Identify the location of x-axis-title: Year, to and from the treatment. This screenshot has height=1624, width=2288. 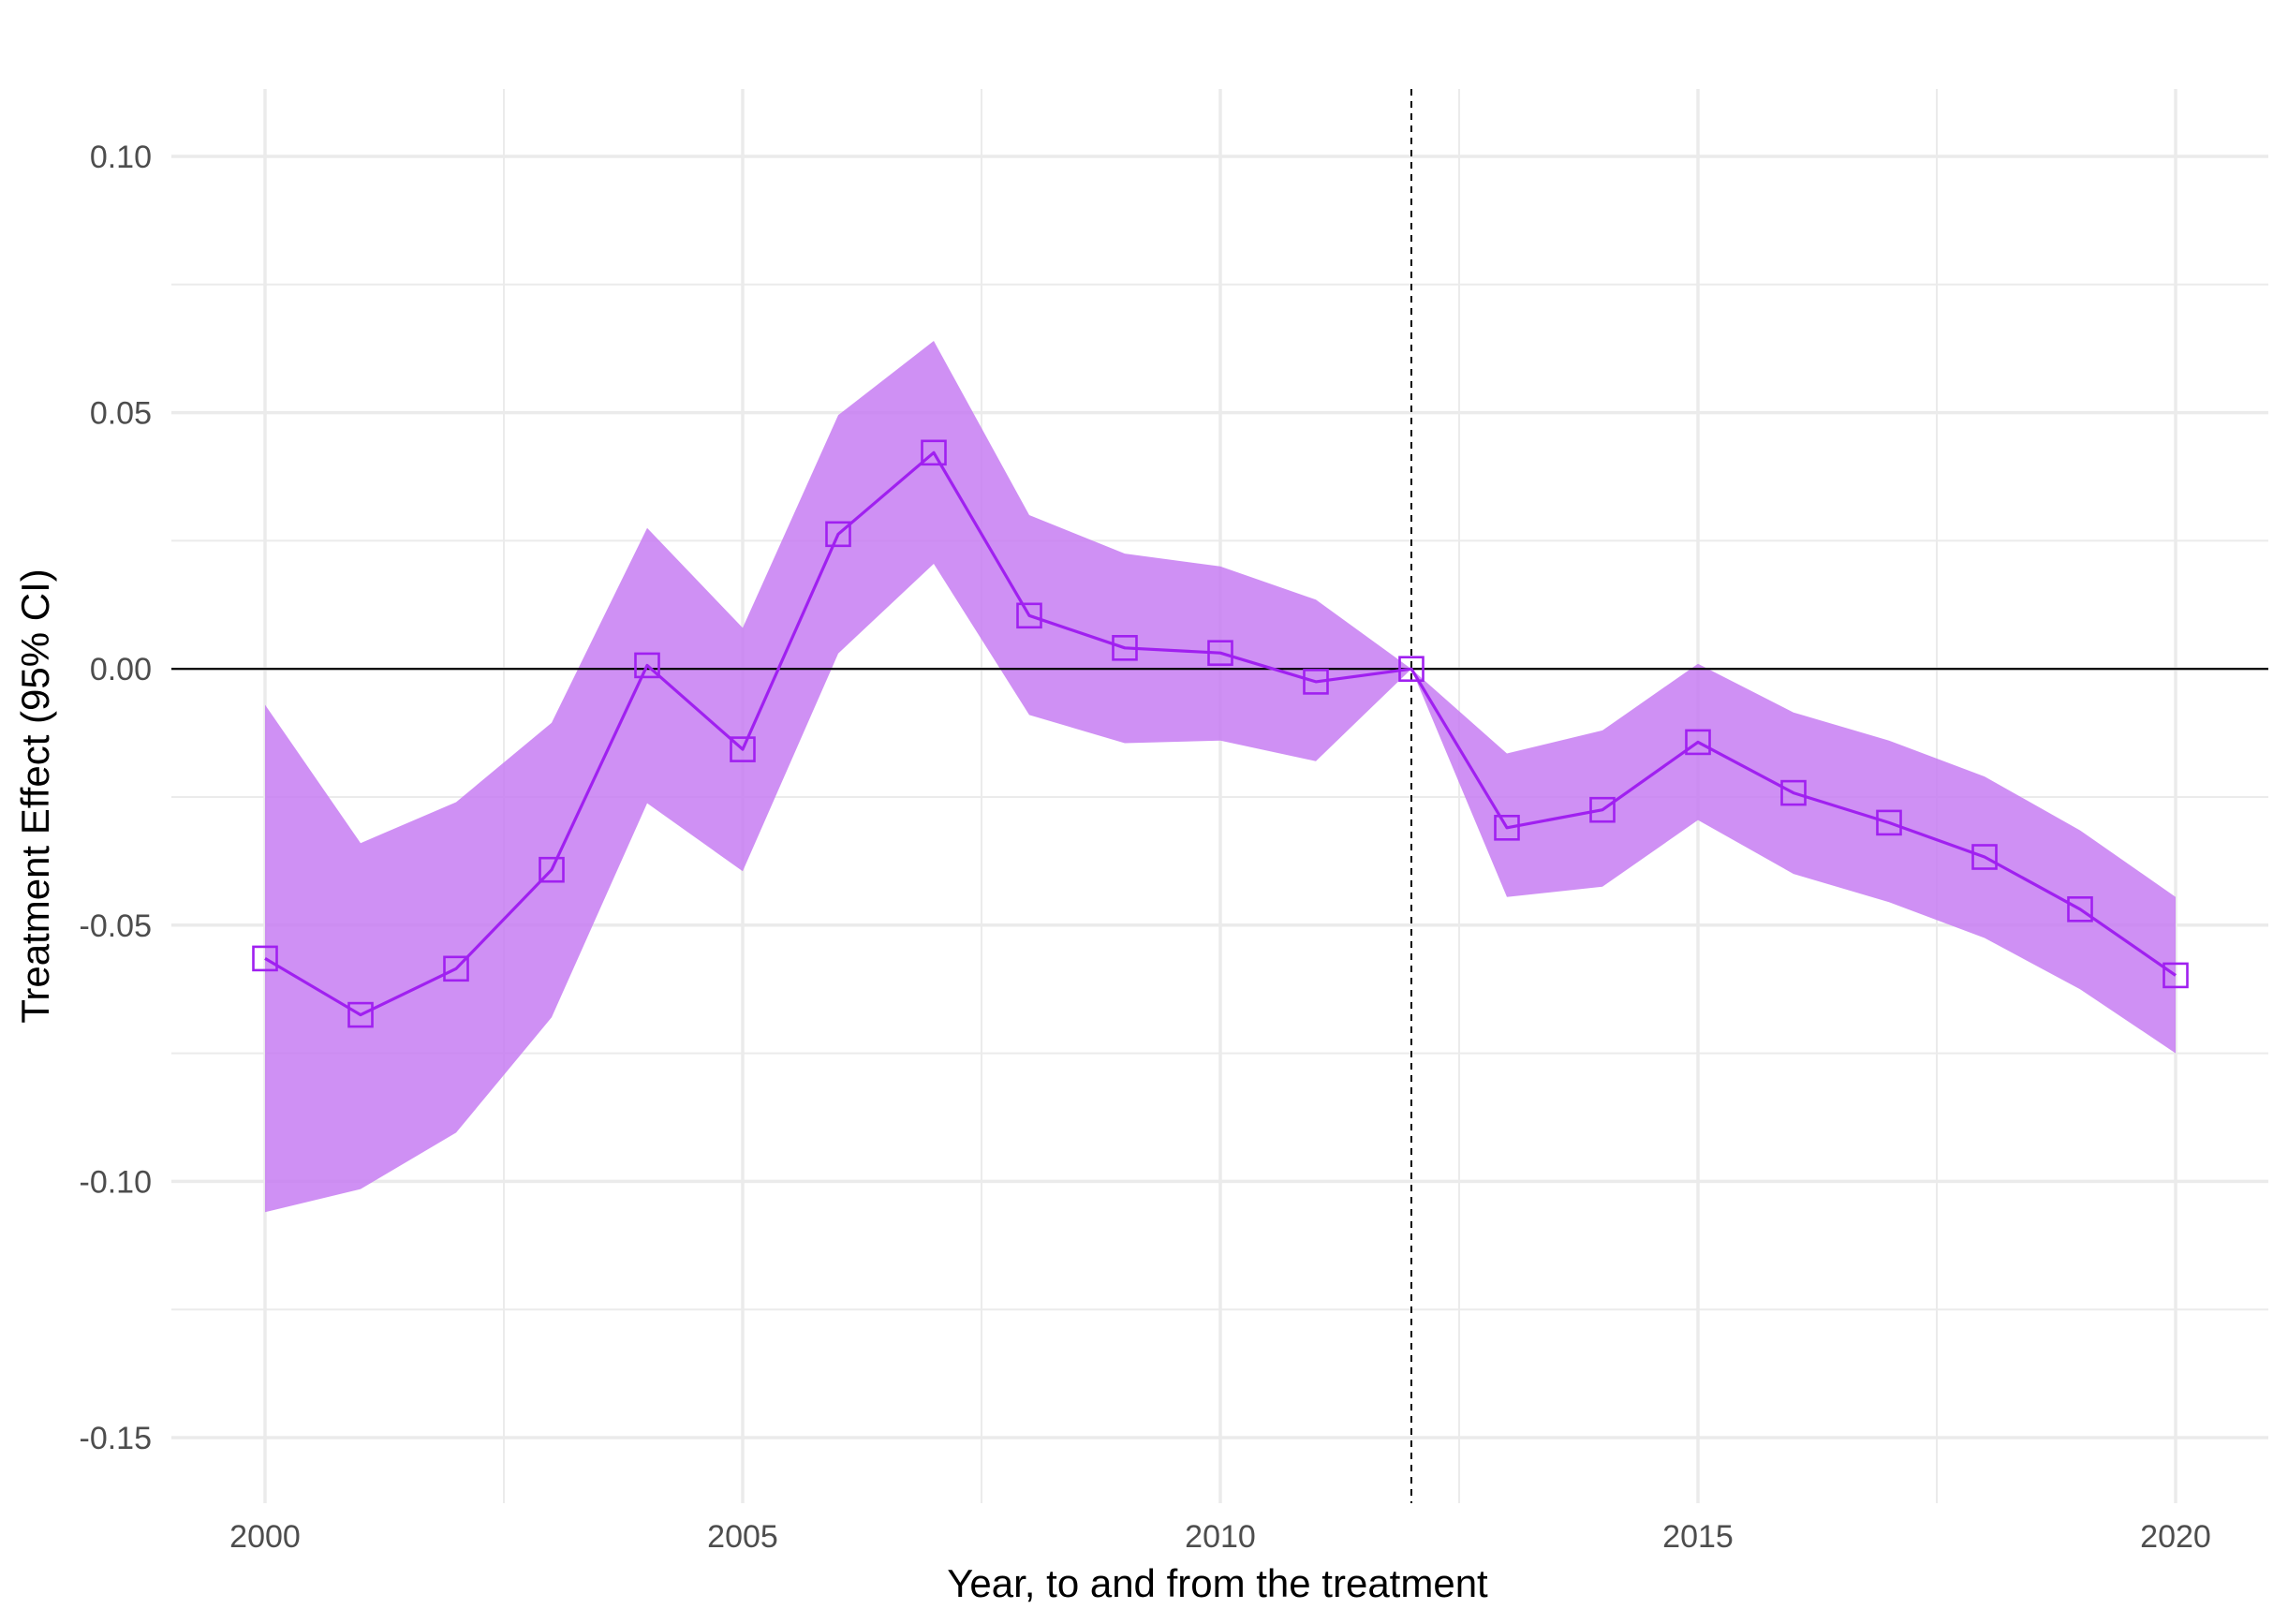
(1217, 1583).